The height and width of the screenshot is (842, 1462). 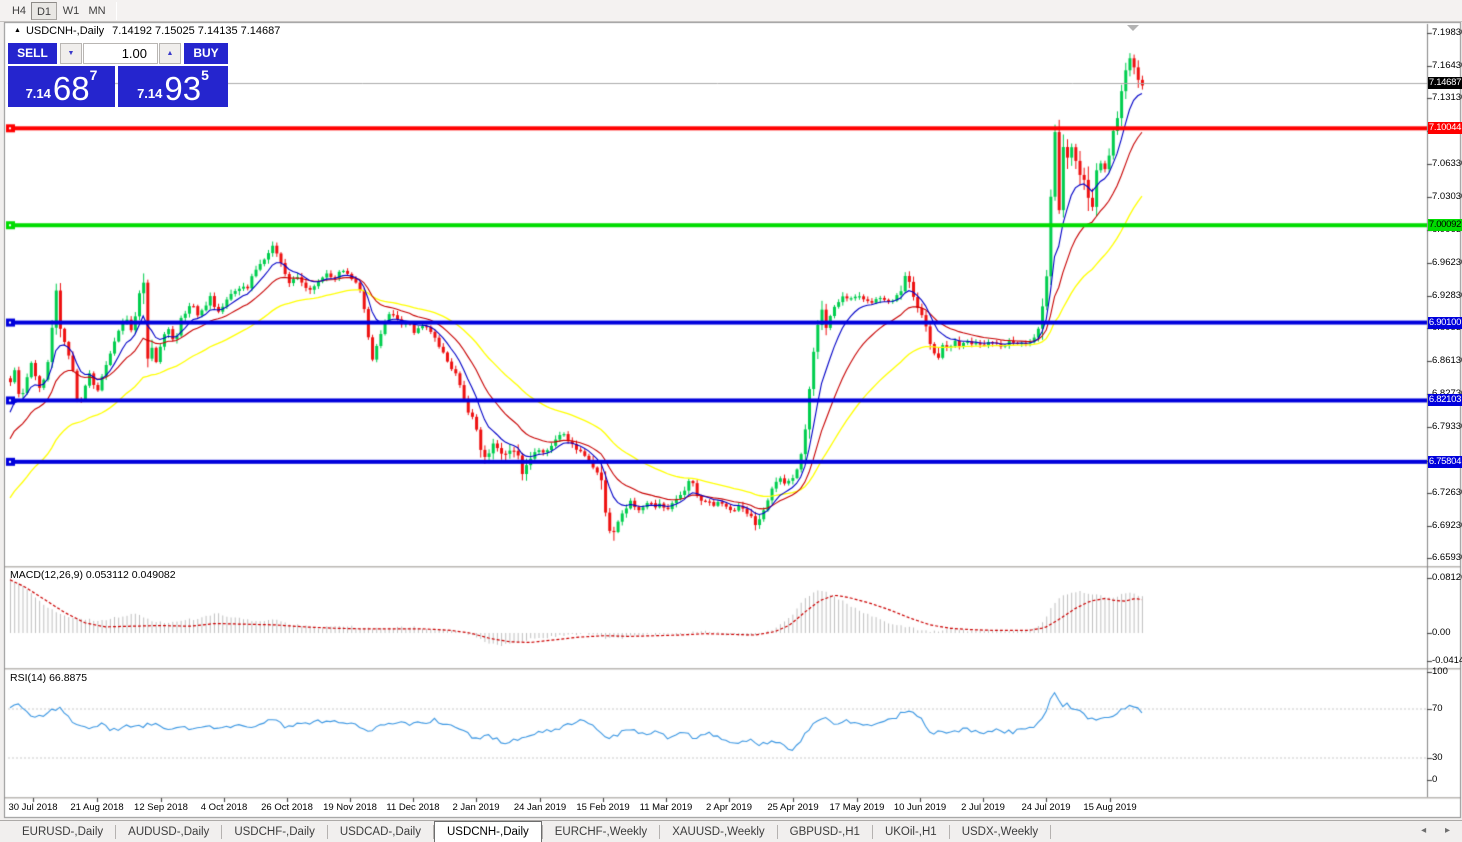 What do you see at coordinates (350, 807) in the screenshot?
I see `date-tick-label: 19 Nov 2018` at bounding box center [350, 807].